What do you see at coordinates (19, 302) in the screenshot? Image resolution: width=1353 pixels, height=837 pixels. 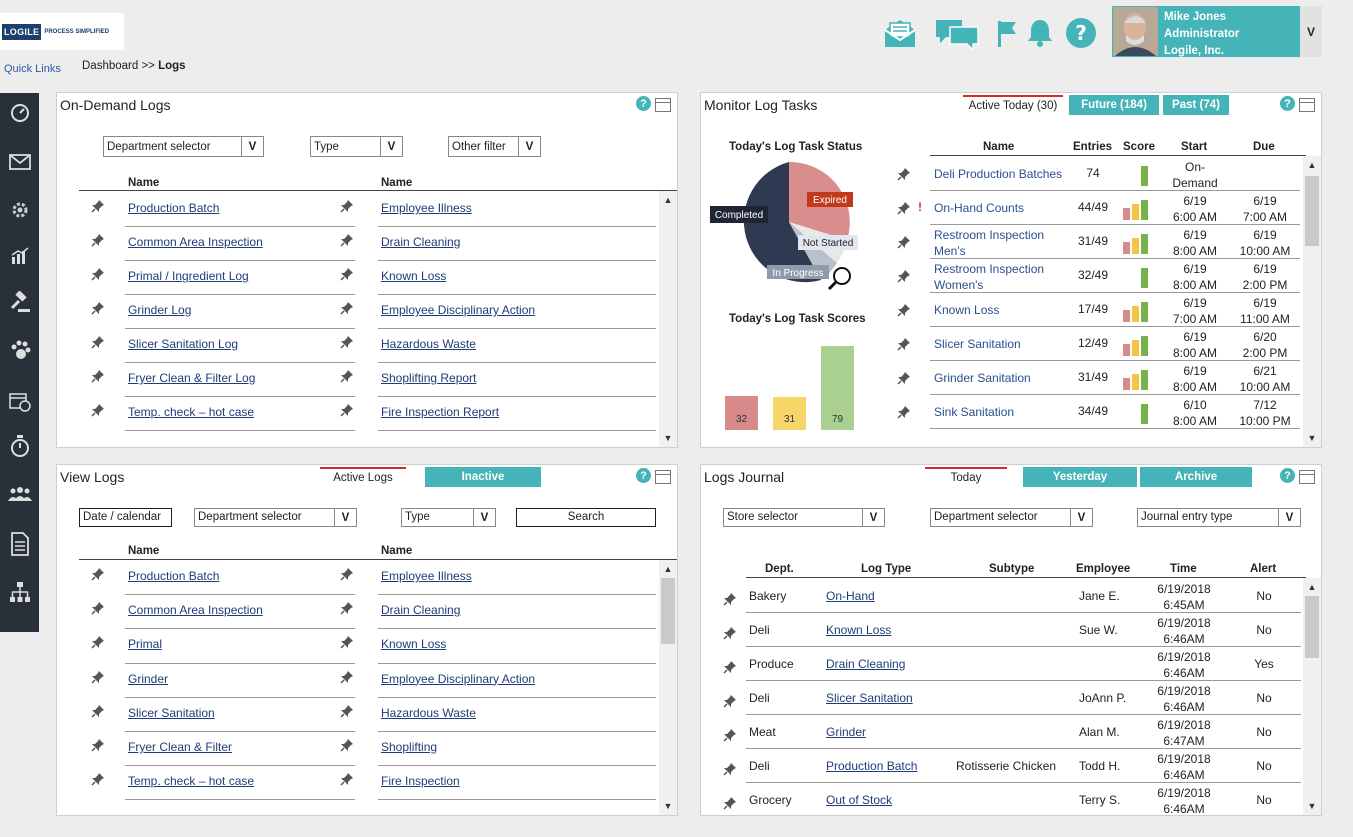 I see `gavel-icon` at bounding box center [19, 302].